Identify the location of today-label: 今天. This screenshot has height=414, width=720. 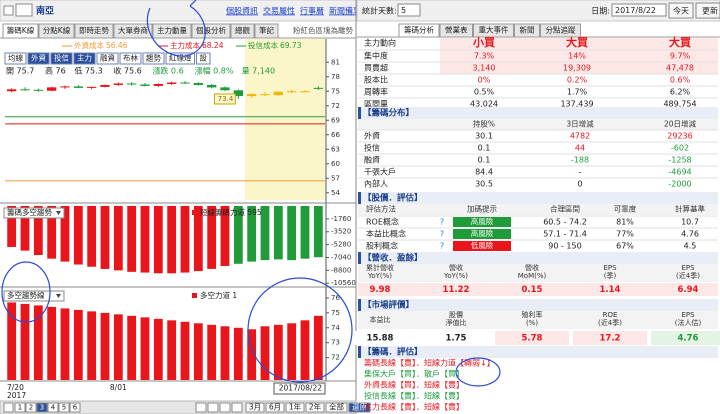
(681, 11).